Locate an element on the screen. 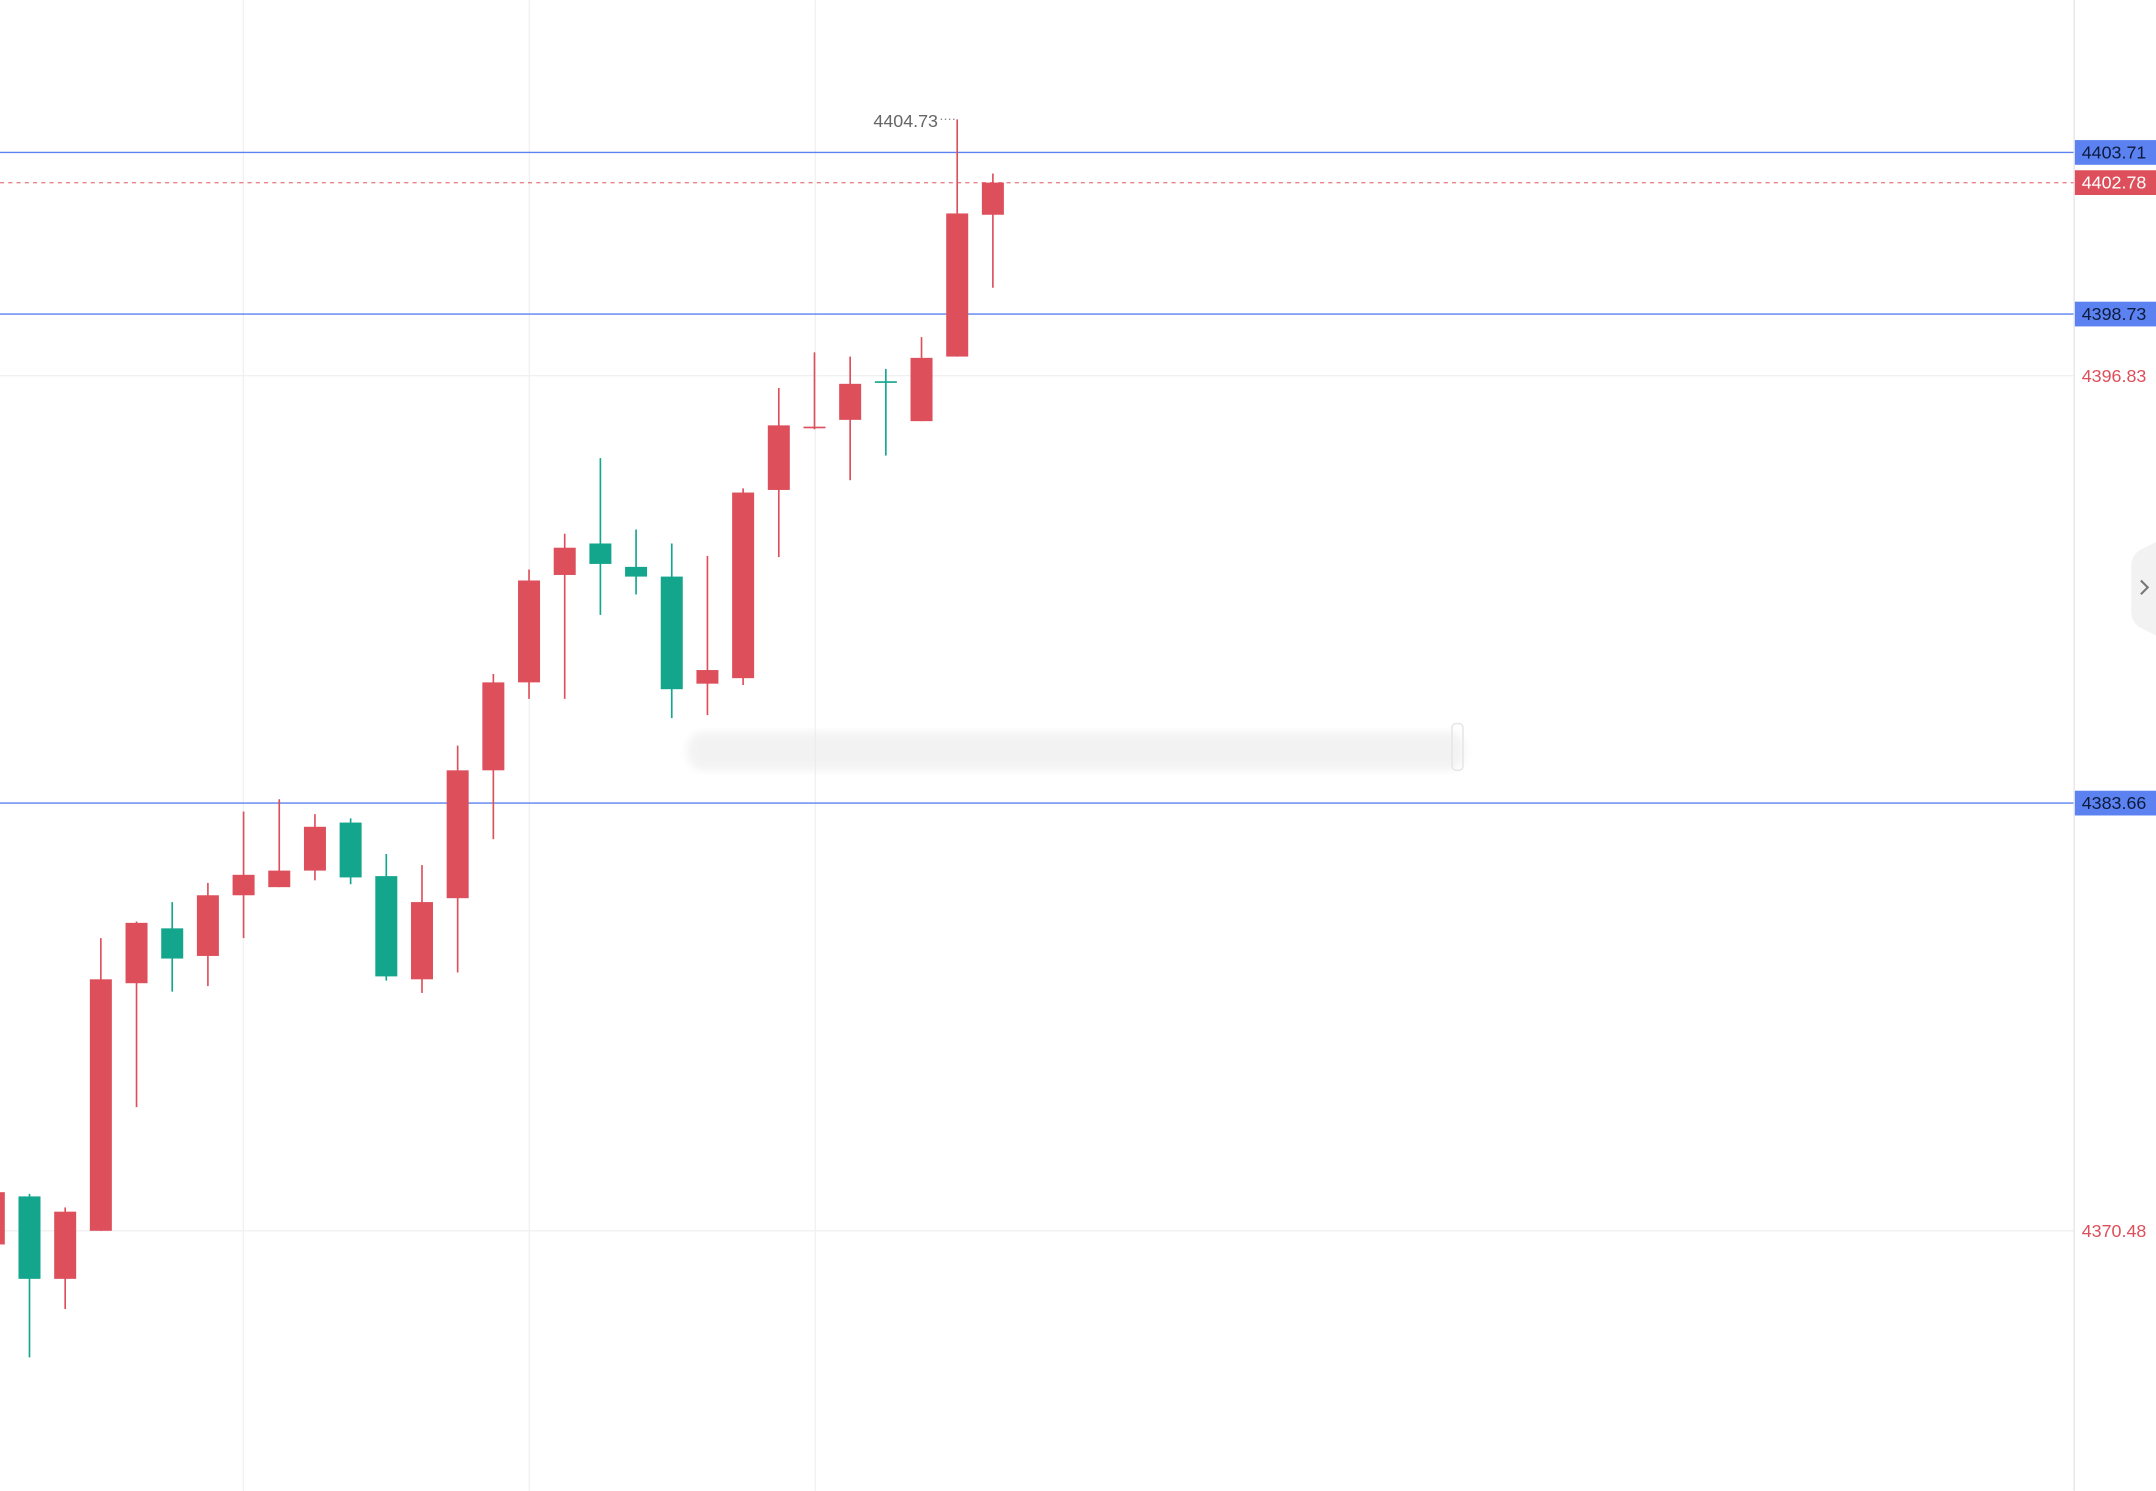 The height and width of the screenshot is (1491, 2156). side-tab is located at coordinates (2143, 589).